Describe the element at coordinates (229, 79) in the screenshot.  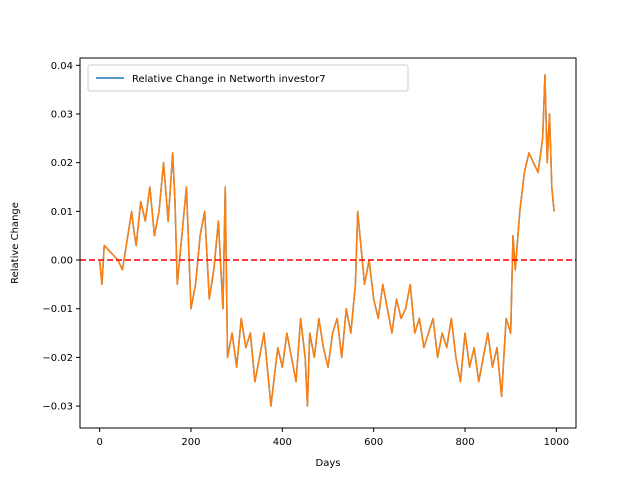
I see `legend-label: Relative Change in Networth investor7` at that location.